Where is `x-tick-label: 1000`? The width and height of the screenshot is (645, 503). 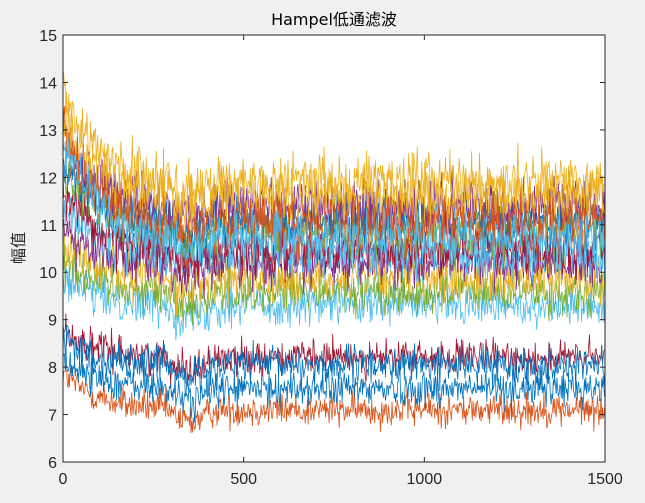
x-tick-label: 1000 is located at coordinates (425, 479).